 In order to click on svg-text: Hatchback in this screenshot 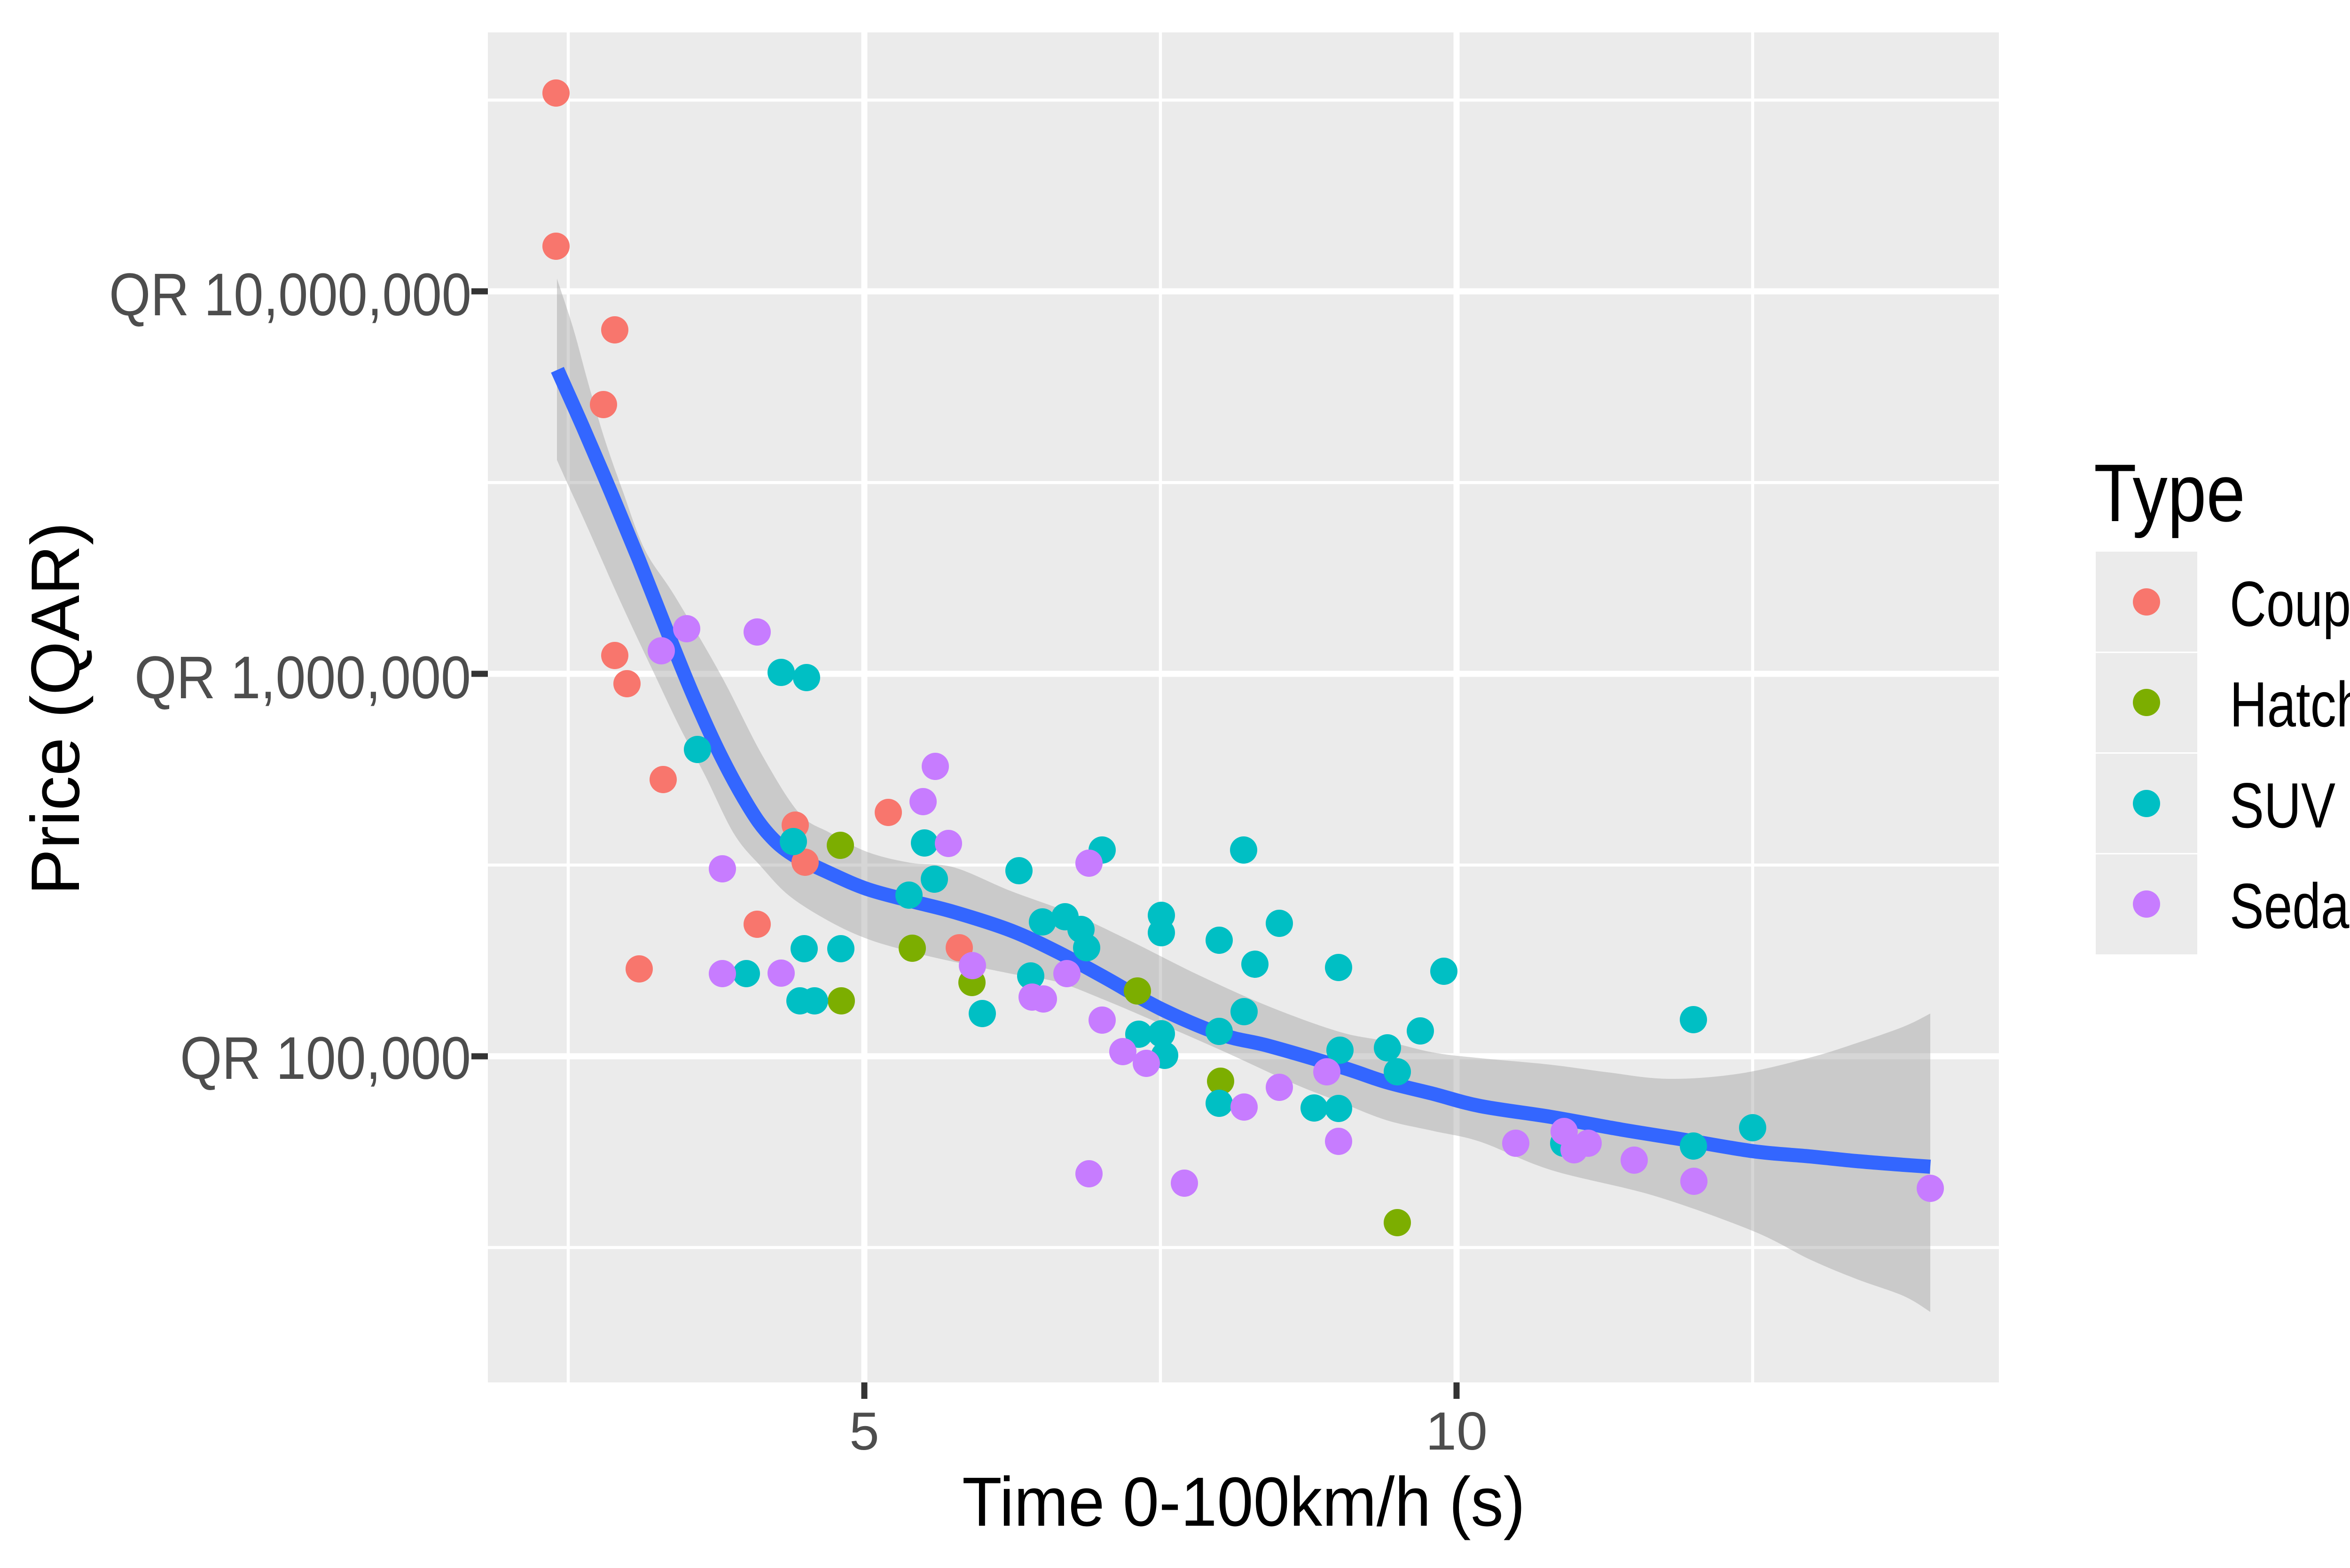, I will do `click(2290, 704)`.